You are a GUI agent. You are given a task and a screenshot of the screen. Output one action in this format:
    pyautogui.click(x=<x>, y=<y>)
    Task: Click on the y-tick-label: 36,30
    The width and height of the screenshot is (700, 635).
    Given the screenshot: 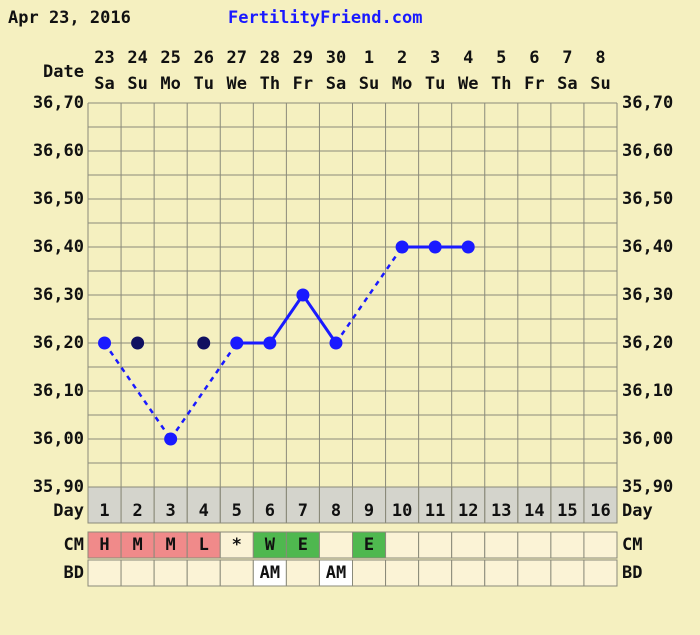 What is the action you would take?
    pyautogui.click(x=58, y=295)
    